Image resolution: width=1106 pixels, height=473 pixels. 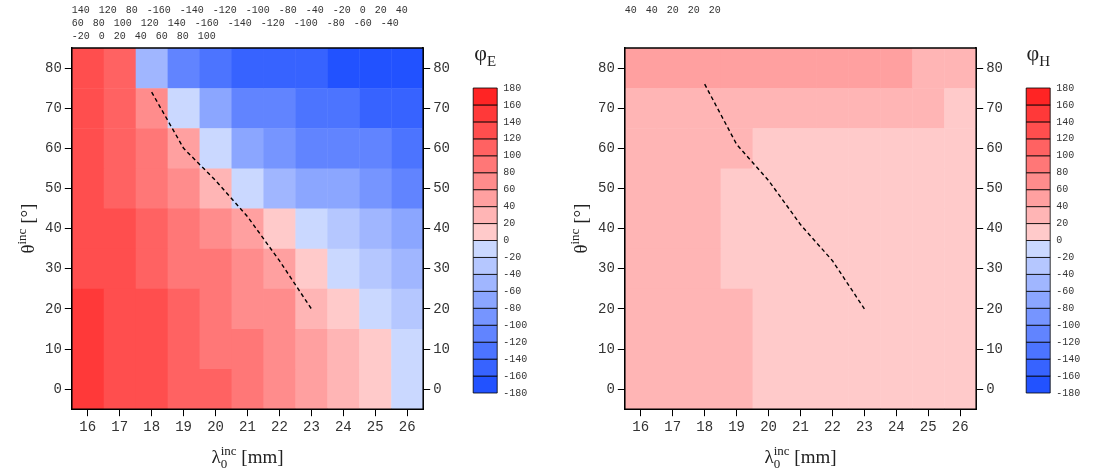 What do you see at coordinates (149, 23) in the screenshot?
I see `text: 120` at bounding box center [149, 23].